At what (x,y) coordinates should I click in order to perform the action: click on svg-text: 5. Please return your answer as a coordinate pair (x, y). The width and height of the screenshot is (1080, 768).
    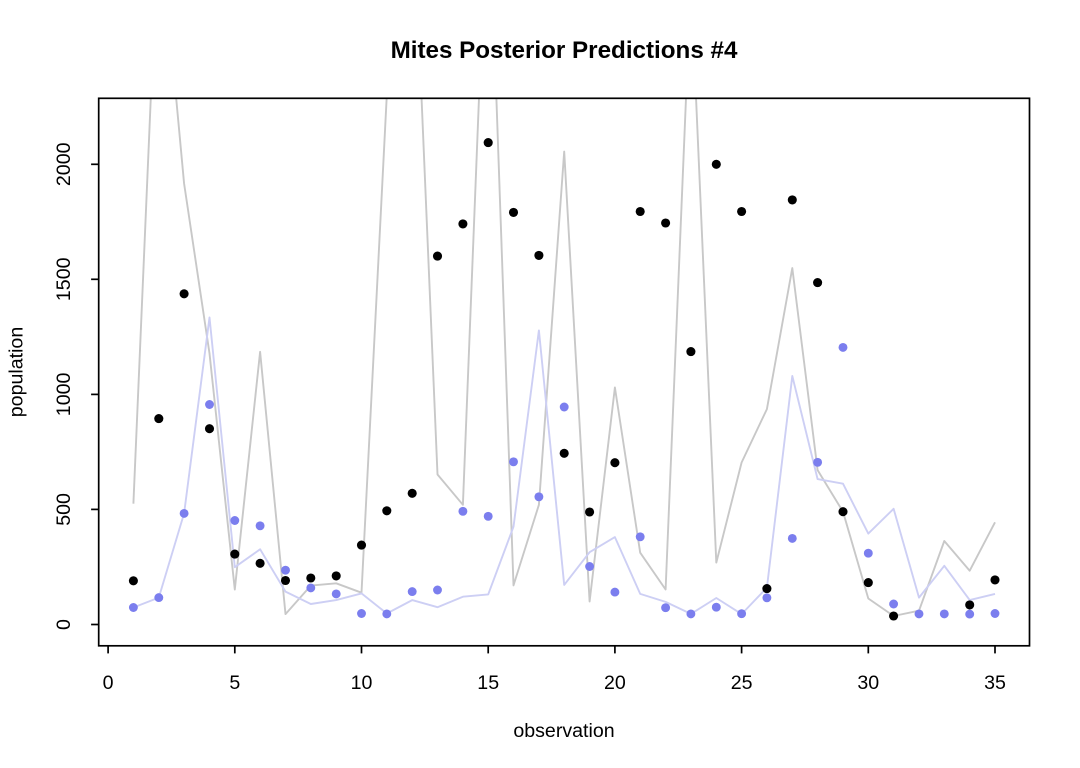
    Looking at the image, I should click on (234, 683).